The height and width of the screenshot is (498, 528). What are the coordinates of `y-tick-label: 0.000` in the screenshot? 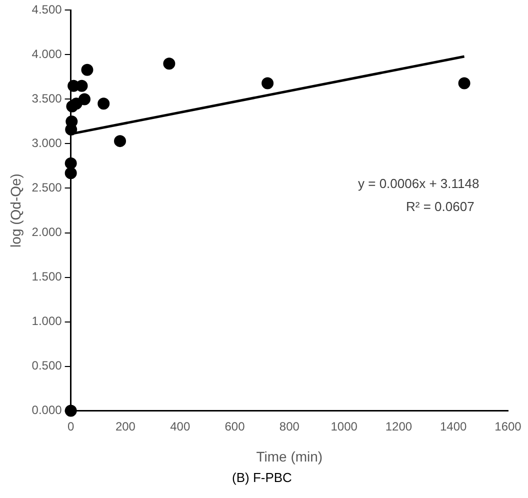 It's located at (47, 410).